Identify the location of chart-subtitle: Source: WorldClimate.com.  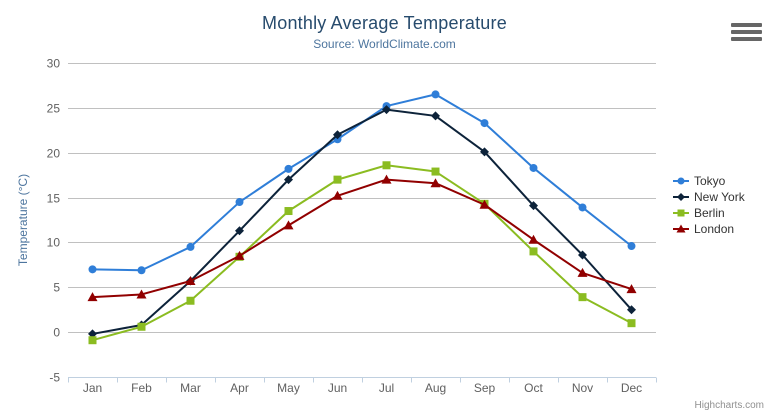
(384, 44).